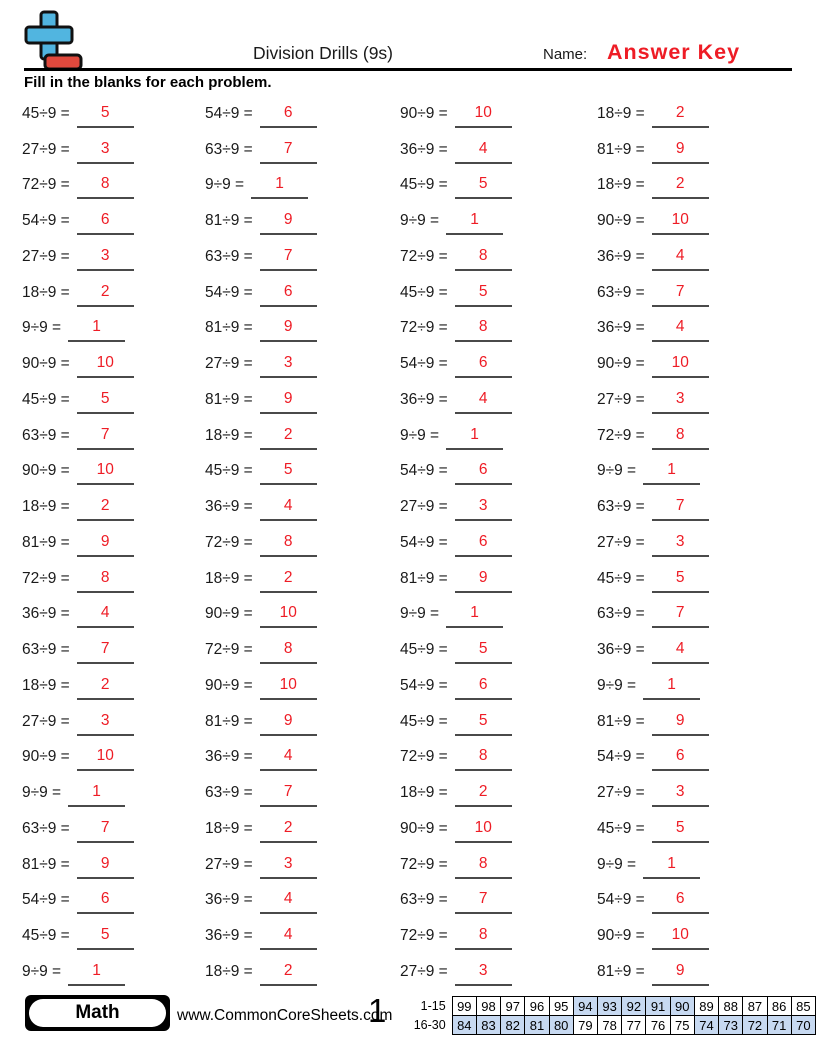 This screenshot has width=816, height=1056. I want to click on answer-value: 4, so click(288, 899).